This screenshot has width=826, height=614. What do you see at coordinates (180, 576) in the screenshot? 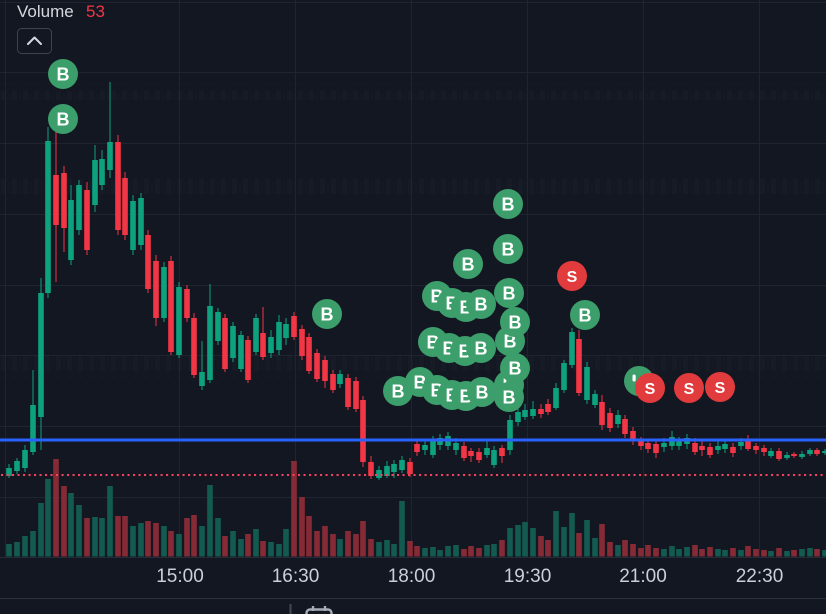
I see `svg-text: 15:00` at bounding box center [180, 576].